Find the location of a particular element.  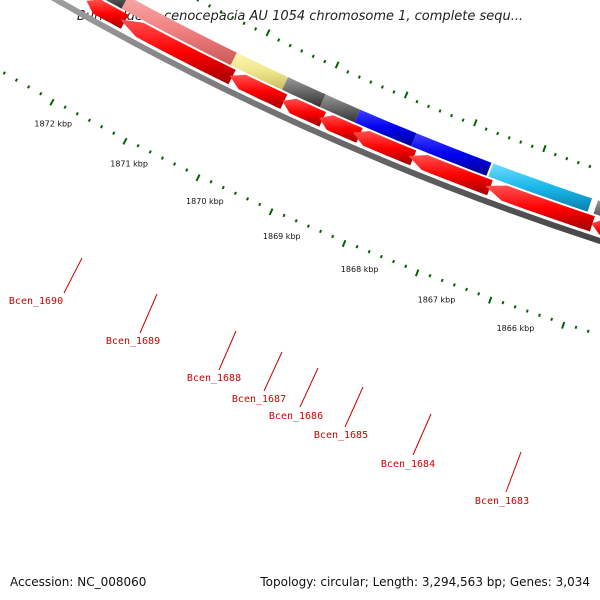

gene-label-bcen_1690: Bcen_1690 is located at coordinates (36, 301).